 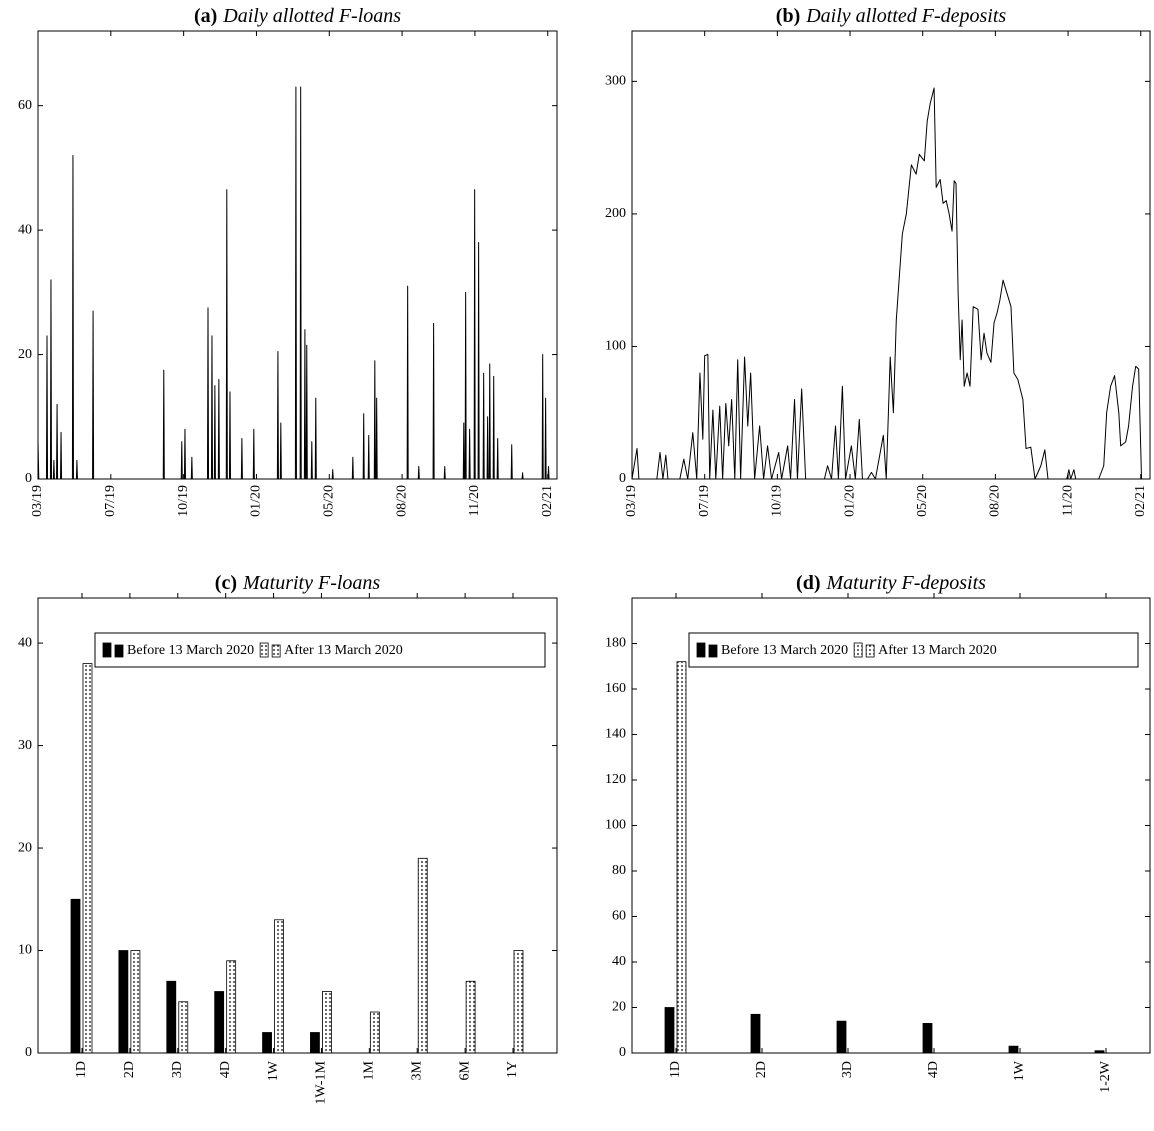 I want to click on title-text: Daily allotted F-loans, so click(x=311, y=16).